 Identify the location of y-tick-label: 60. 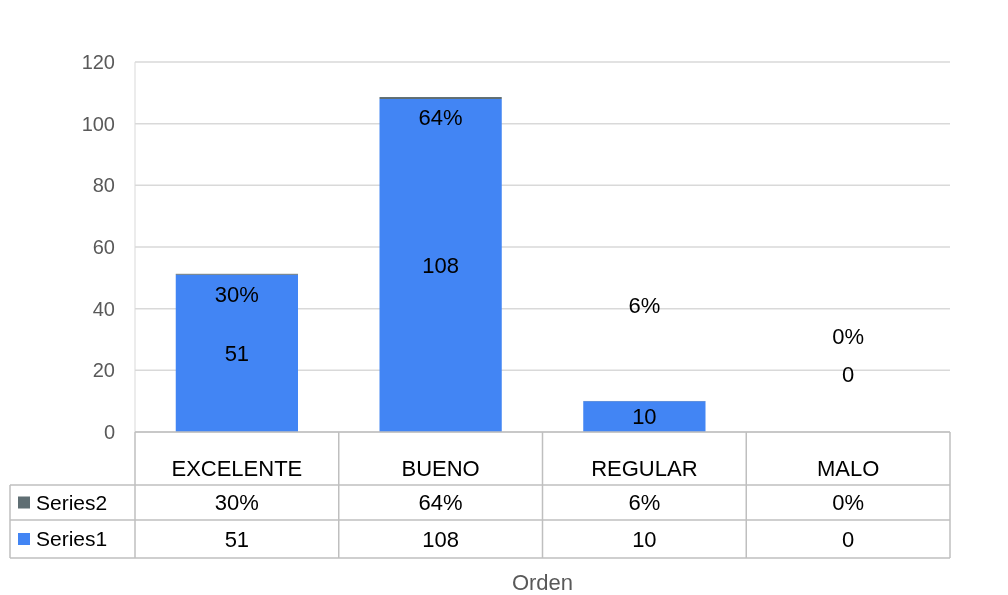
(103, 247).